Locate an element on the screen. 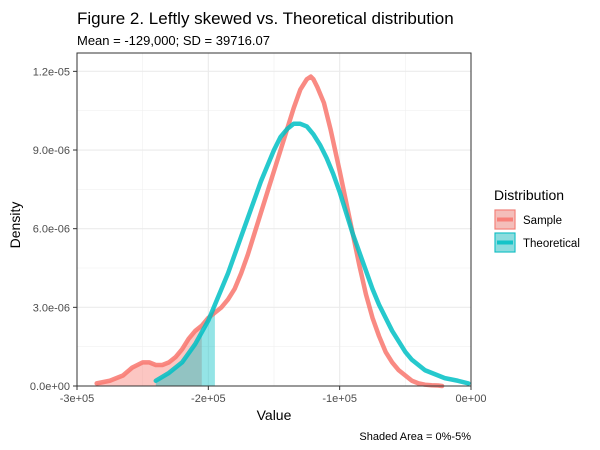  x-tick-label: 0e+00 is located at coordinates (471, 399).